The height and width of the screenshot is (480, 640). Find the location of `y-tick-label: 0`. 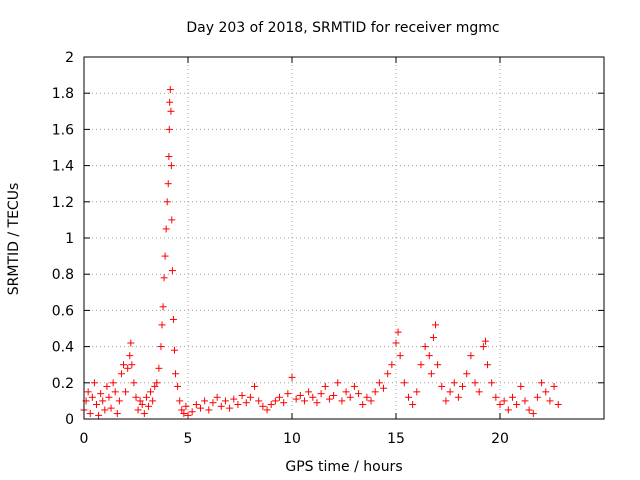

y-tick-label: 0 is located at coordinates (69, 420).